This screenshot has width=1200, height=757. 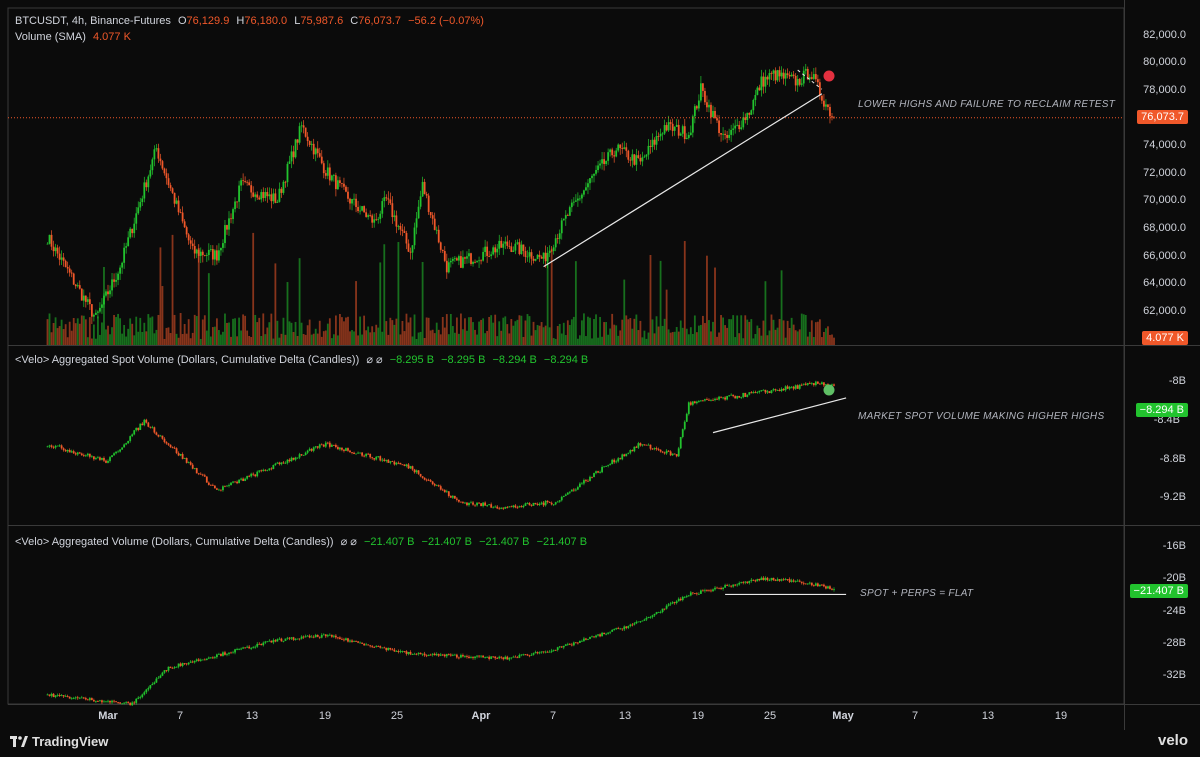 What do you see at coordinates (981, 416) in the screenshot?
I see `annotation-spot-higher-highs: MARKET SPOT VOLUME MAKING HIGHER HIGHS` at bounding box center [981, 416].